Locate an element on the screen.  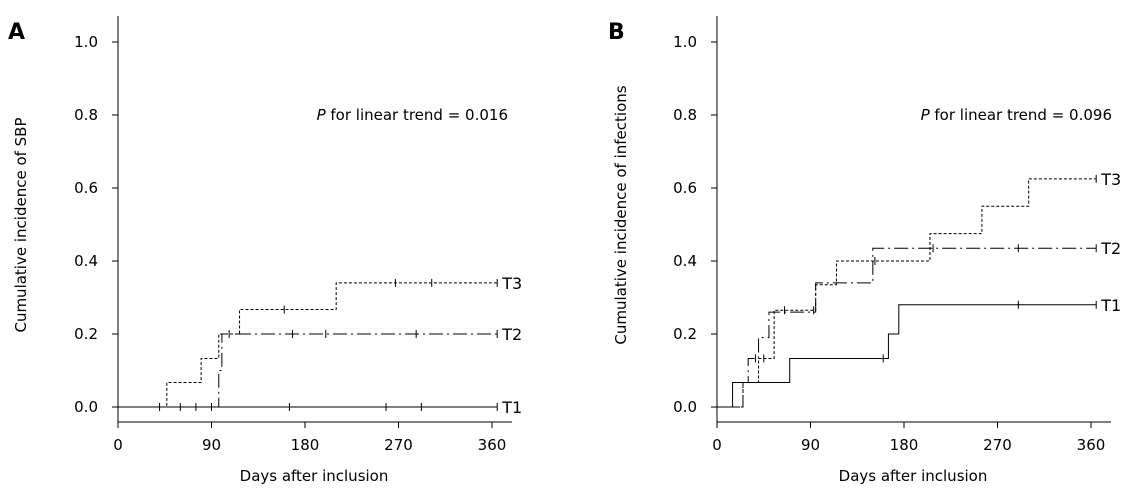
panel-b-x-tick-label: 0 is located at coordinates (717, 445).